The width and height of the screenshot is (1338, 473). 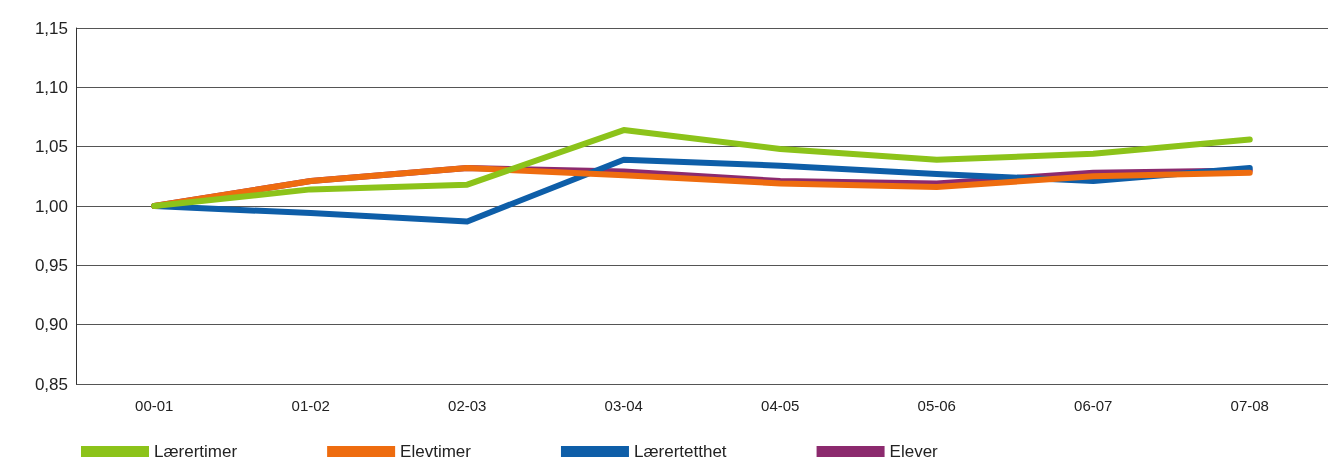 What do you see at coordinates (51, 87) in the screenshot?
I see `y-tick-label: 1,10` at bounding box center [51, 87].